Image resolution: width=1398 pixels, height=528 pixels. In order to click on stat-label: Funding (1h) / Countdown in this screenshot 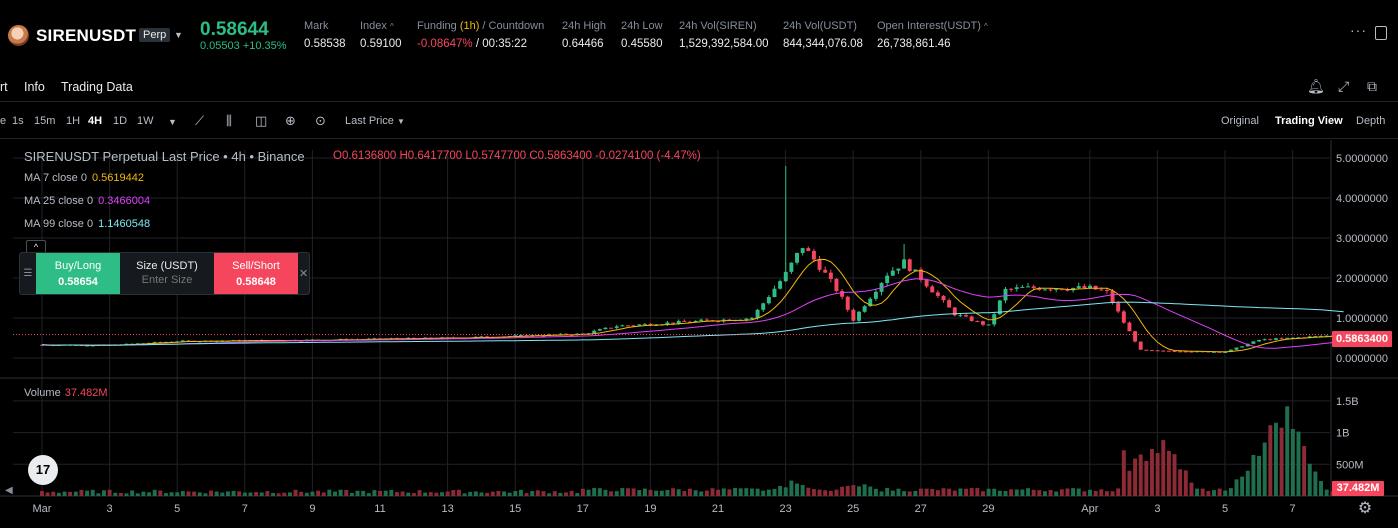, I will do `click(481, 26)`.